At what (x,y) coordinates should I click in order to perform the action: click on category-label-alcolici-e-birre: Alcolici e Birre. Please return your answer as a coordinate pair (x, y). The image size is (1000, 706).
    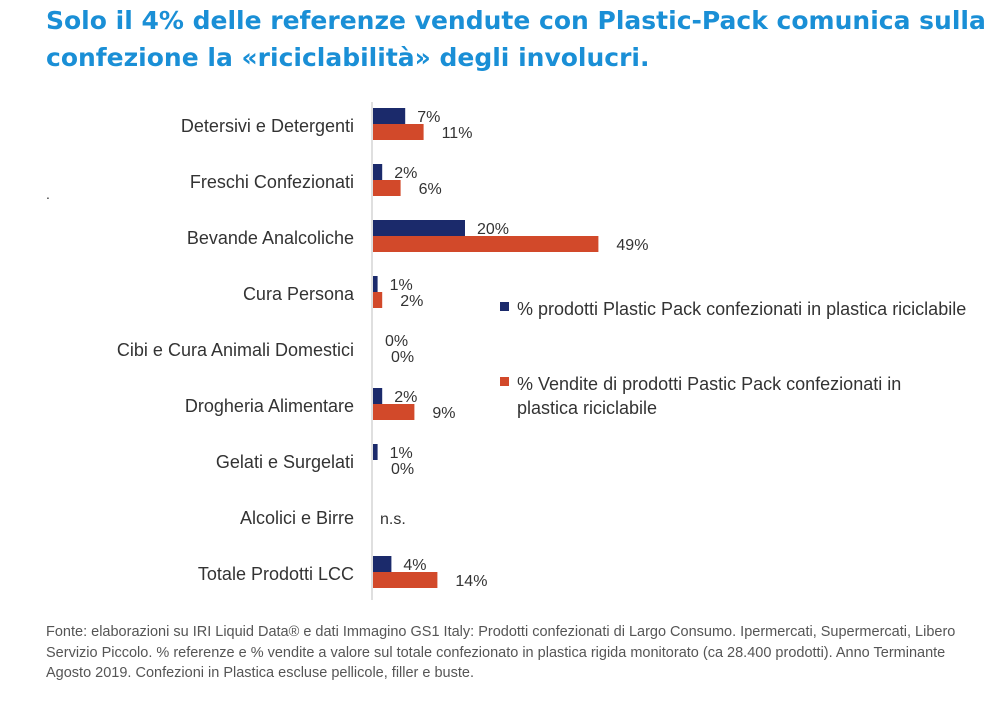
    Looking at the image, I should click on (297, 518).